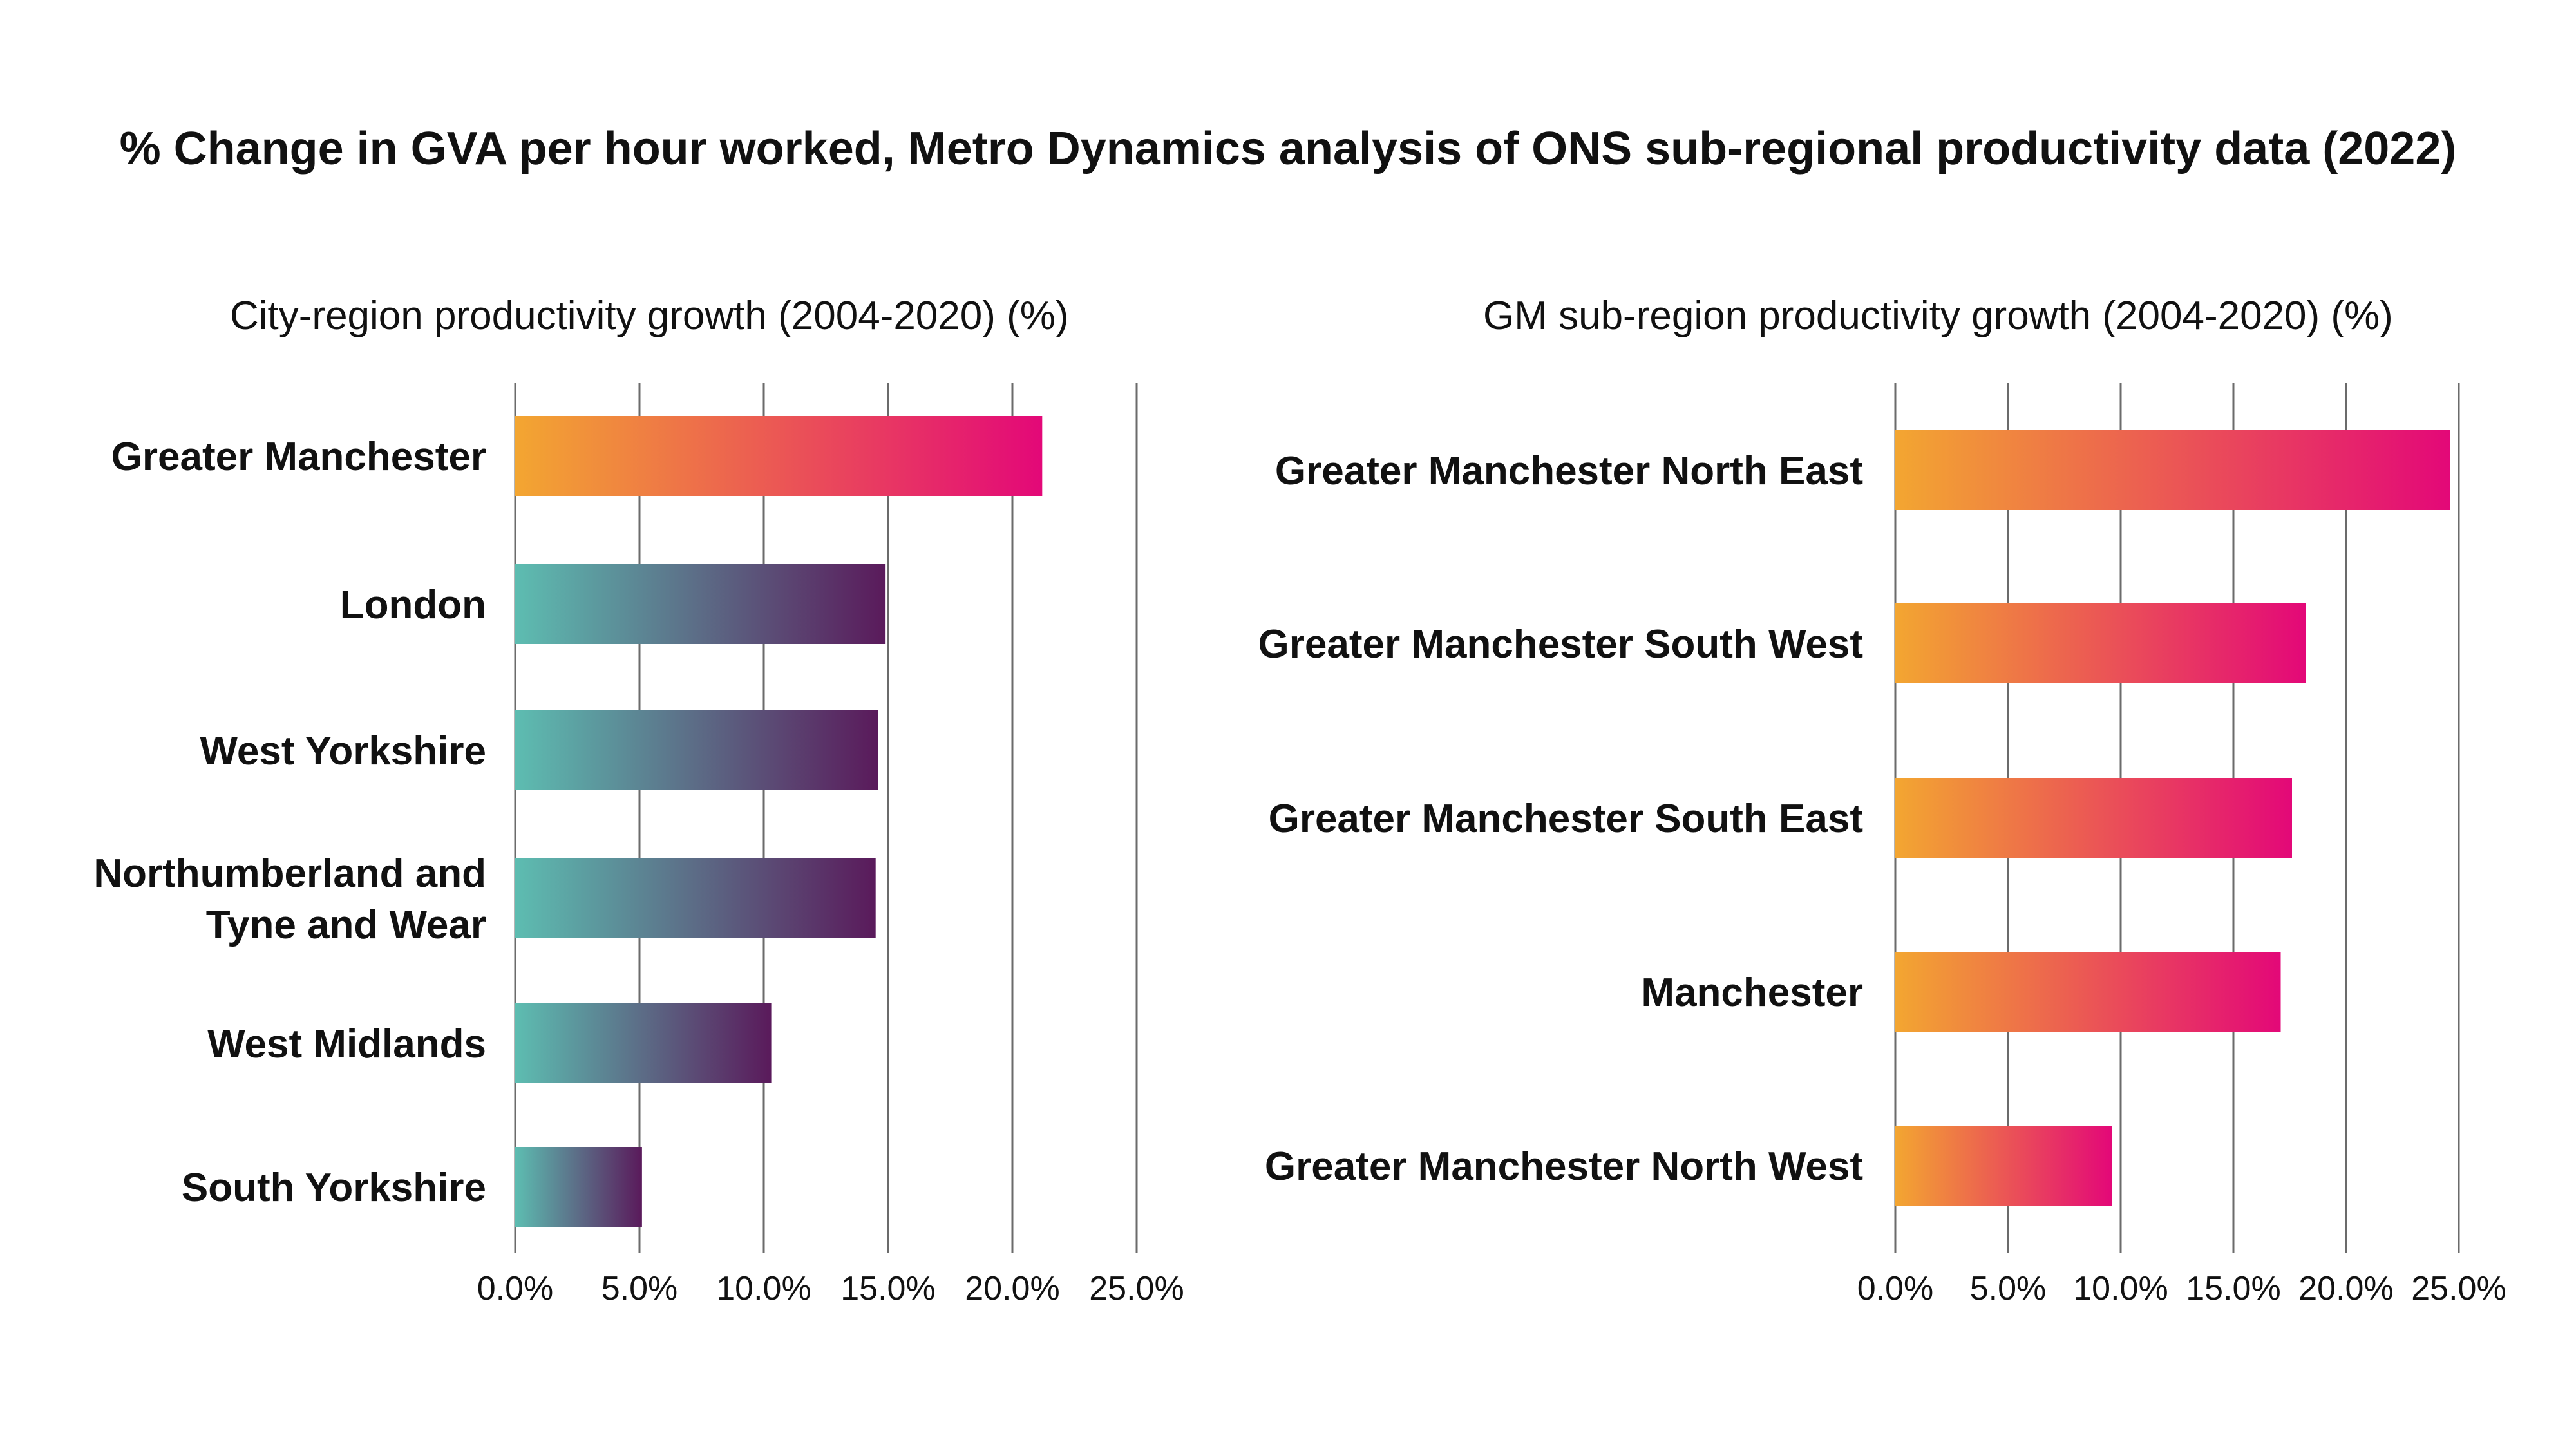 The width and height of the screenshot is (2576, 1449). I want to click on right-x-tick-label: 0.0%, so click(1896, 1288).